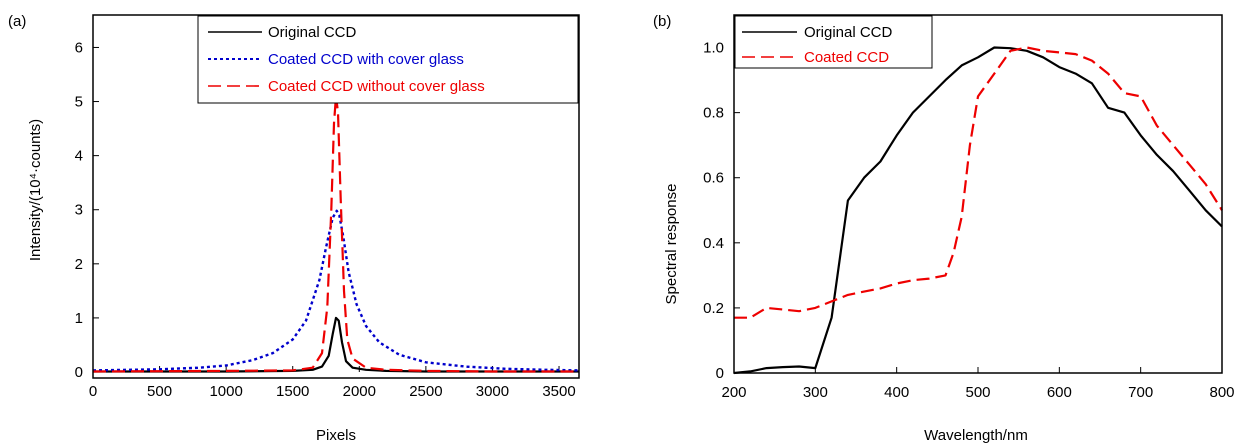  I want to click on x-tick-label: 3500, so click(558, 391).